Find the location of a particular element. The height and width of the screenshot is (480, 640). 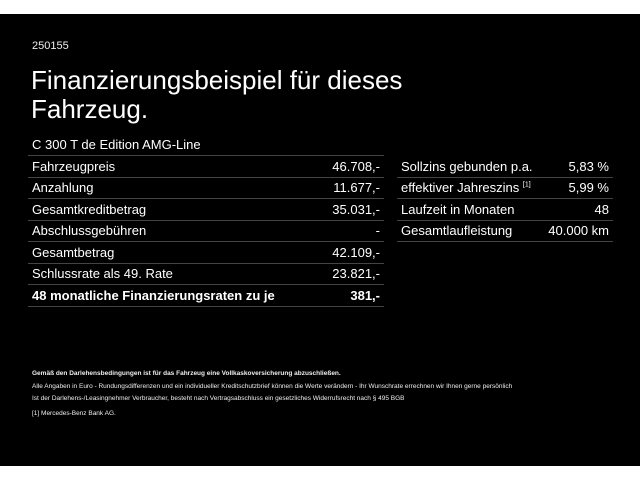

row-value: 35.031,- is located at coordinates (351, 209).